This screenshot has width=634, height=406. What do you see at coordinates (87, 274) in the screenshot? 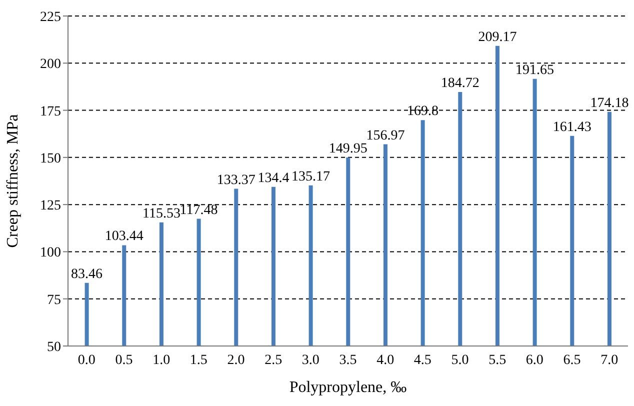
I see `data-label: 83.46` at bounding box center [87, 274].